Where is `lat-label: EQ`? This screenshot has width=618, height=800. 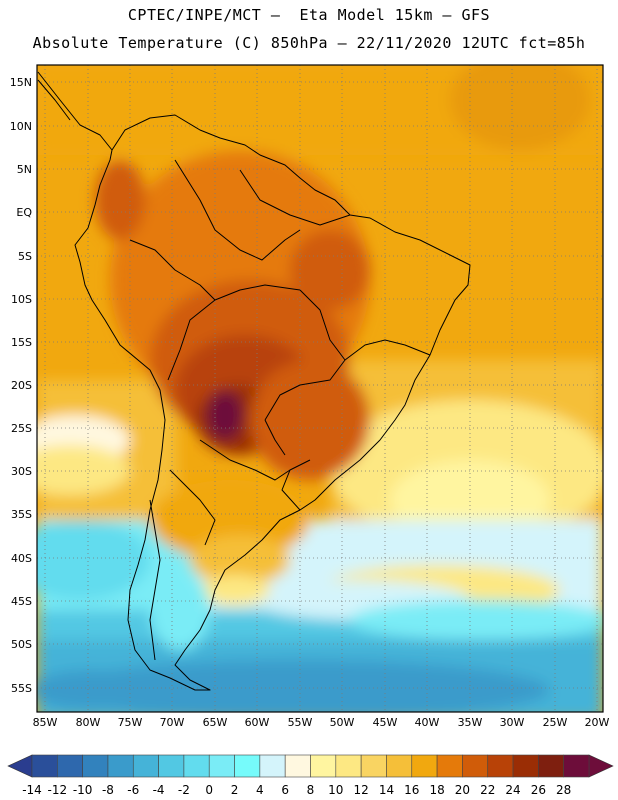
lat-label: EQ is located at coordinates (24, 212).